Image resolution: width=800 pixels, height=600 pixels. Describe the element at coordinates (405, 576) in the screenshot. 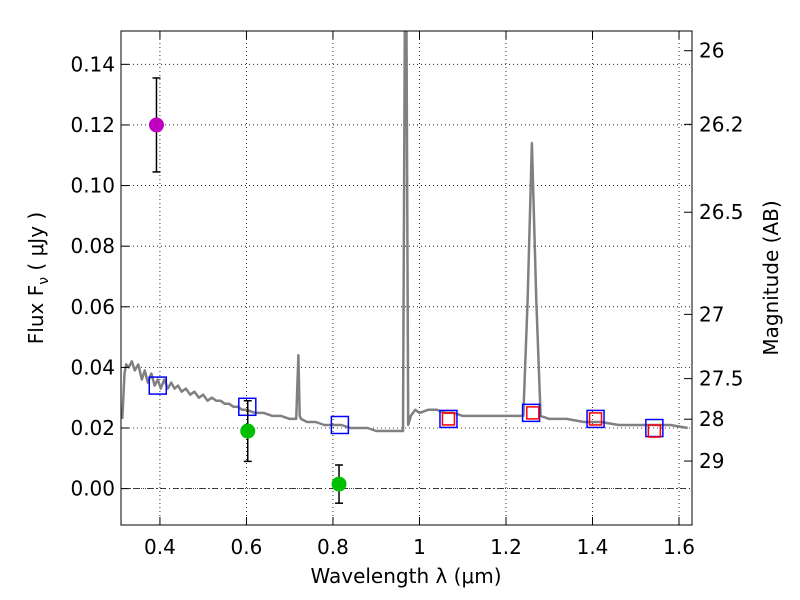

I see `x-axis-title: Wavelength λ (μm)` at that location.